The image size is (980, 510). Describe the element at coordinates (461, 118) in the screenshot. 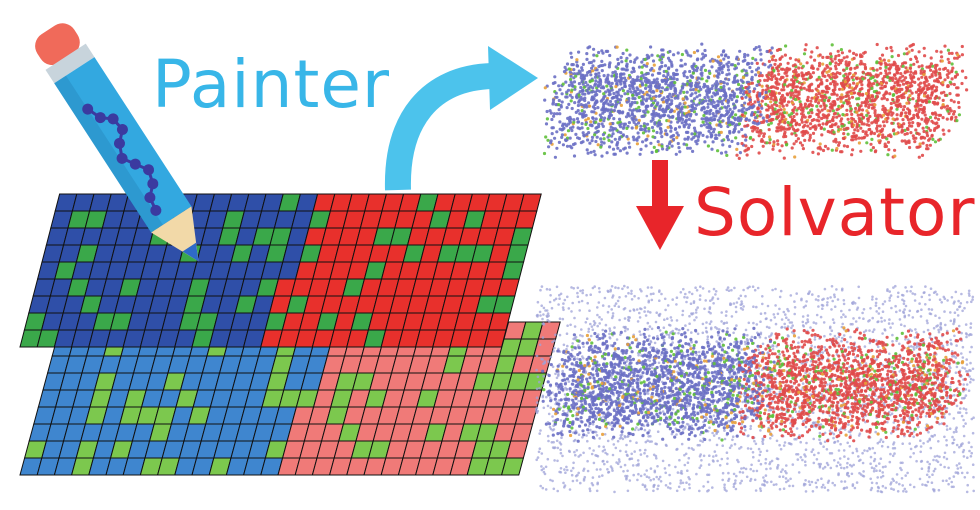

I see `curved-arrow-icon` at that location.